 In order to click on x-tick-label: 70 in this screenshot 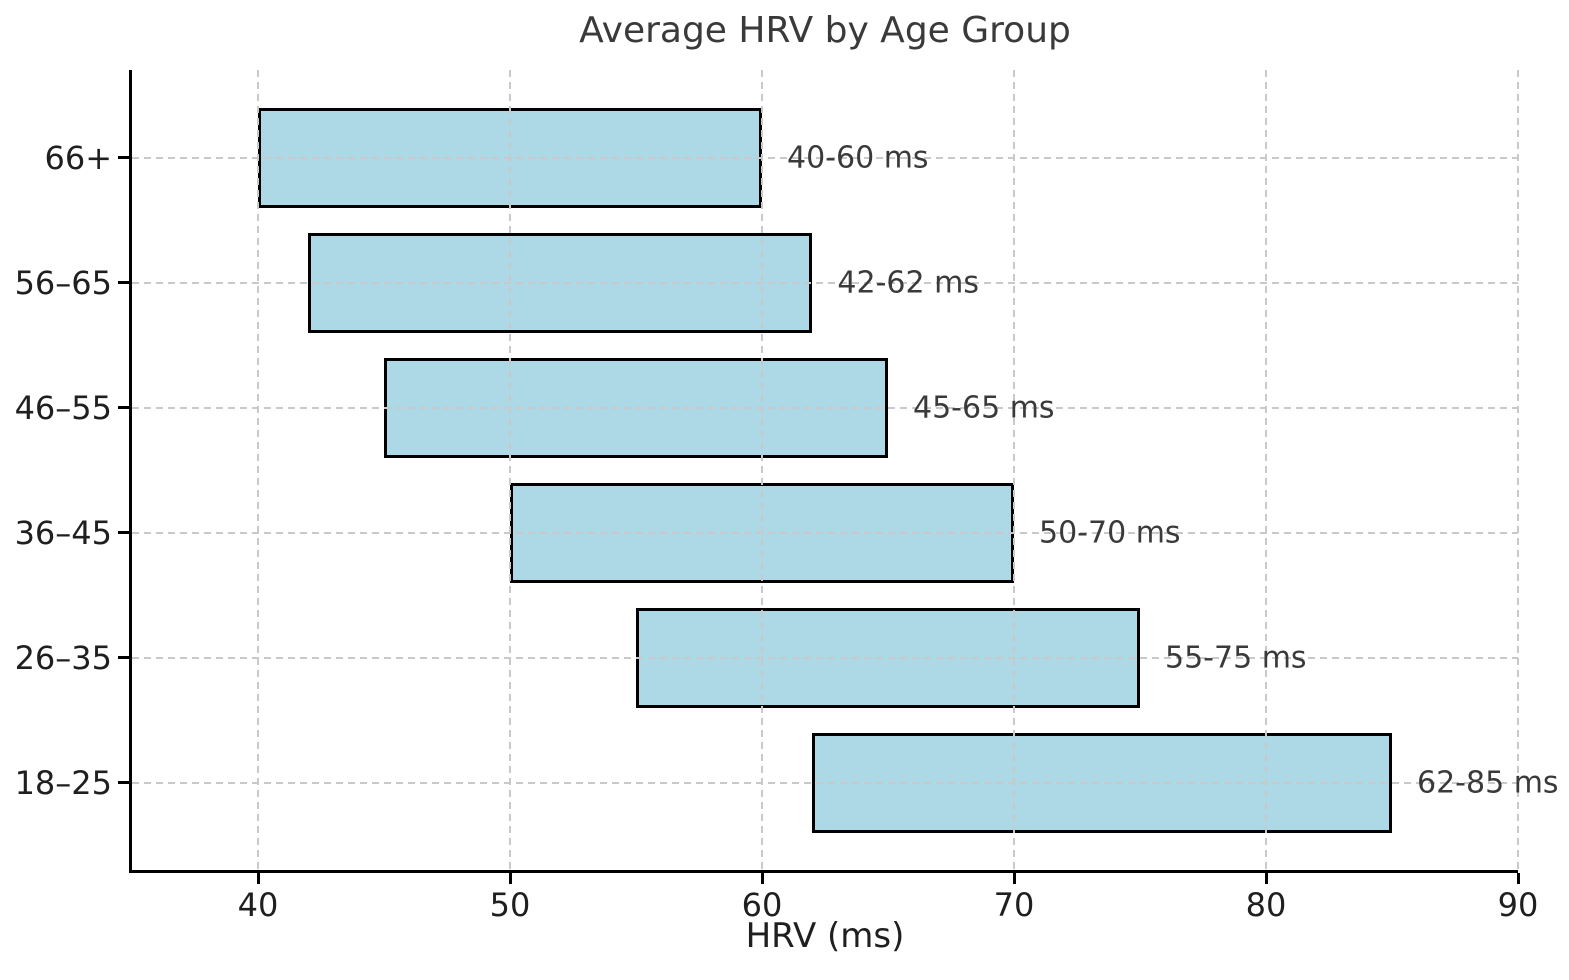, I will do `click(1014, 905)`.